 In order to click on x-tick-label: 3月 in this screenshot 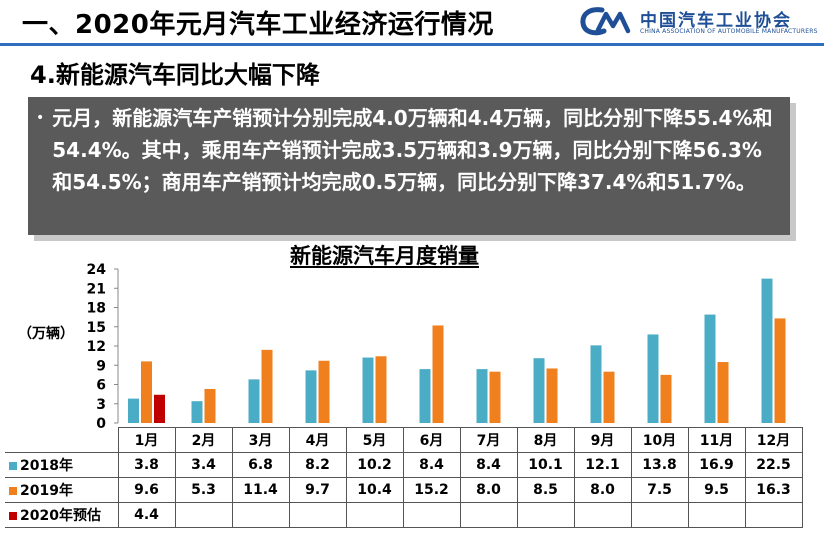, I will do `click(260, 440)`.